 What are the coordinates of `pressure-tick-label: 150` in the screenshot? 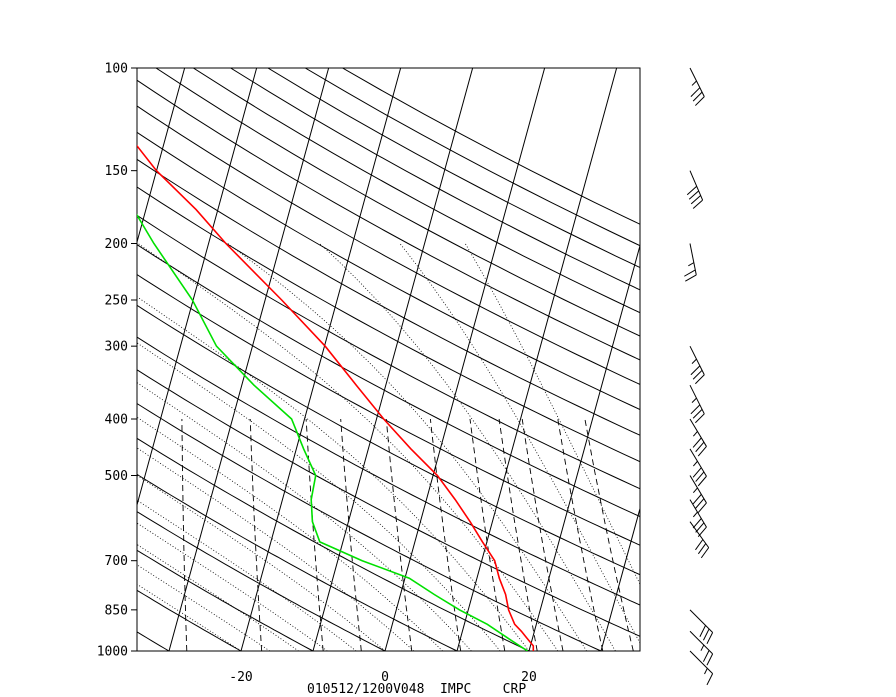 It's located at (116, 171).